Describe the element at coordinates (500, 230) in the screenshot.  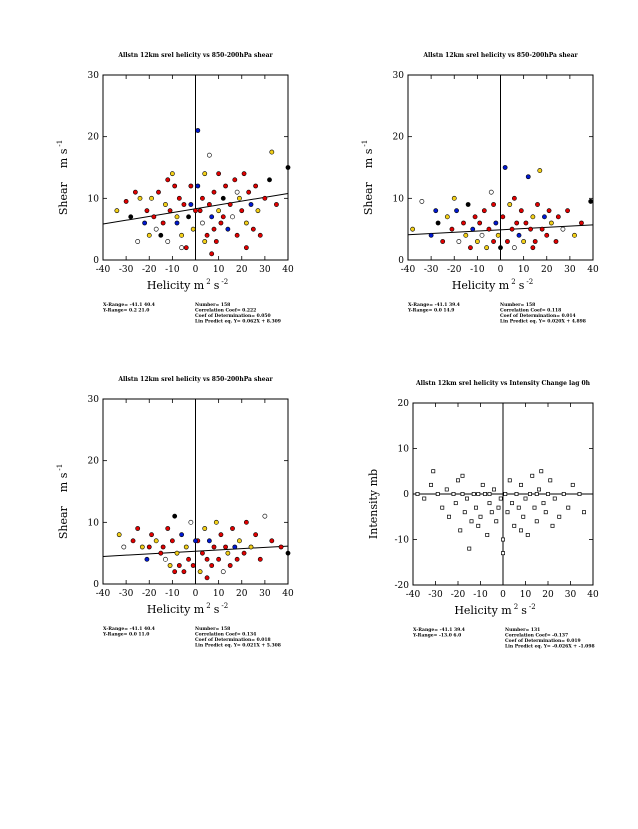
I see `regression-line` at that location.